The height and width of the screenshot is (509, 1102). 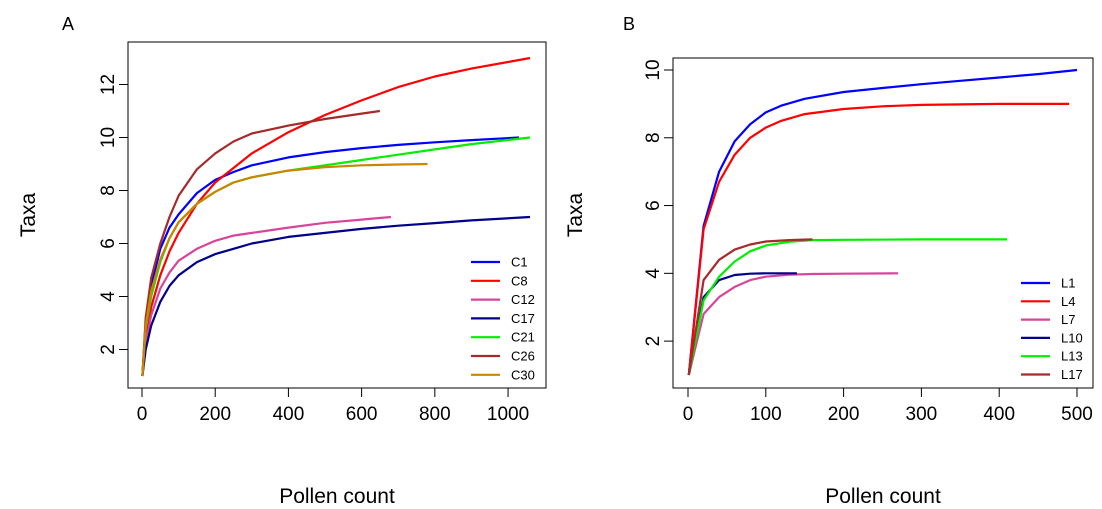 What do you see at coordinates (508, 414) in the screenshot?
I see `x-tick-label: 1000` at bounding box center [508, 414].